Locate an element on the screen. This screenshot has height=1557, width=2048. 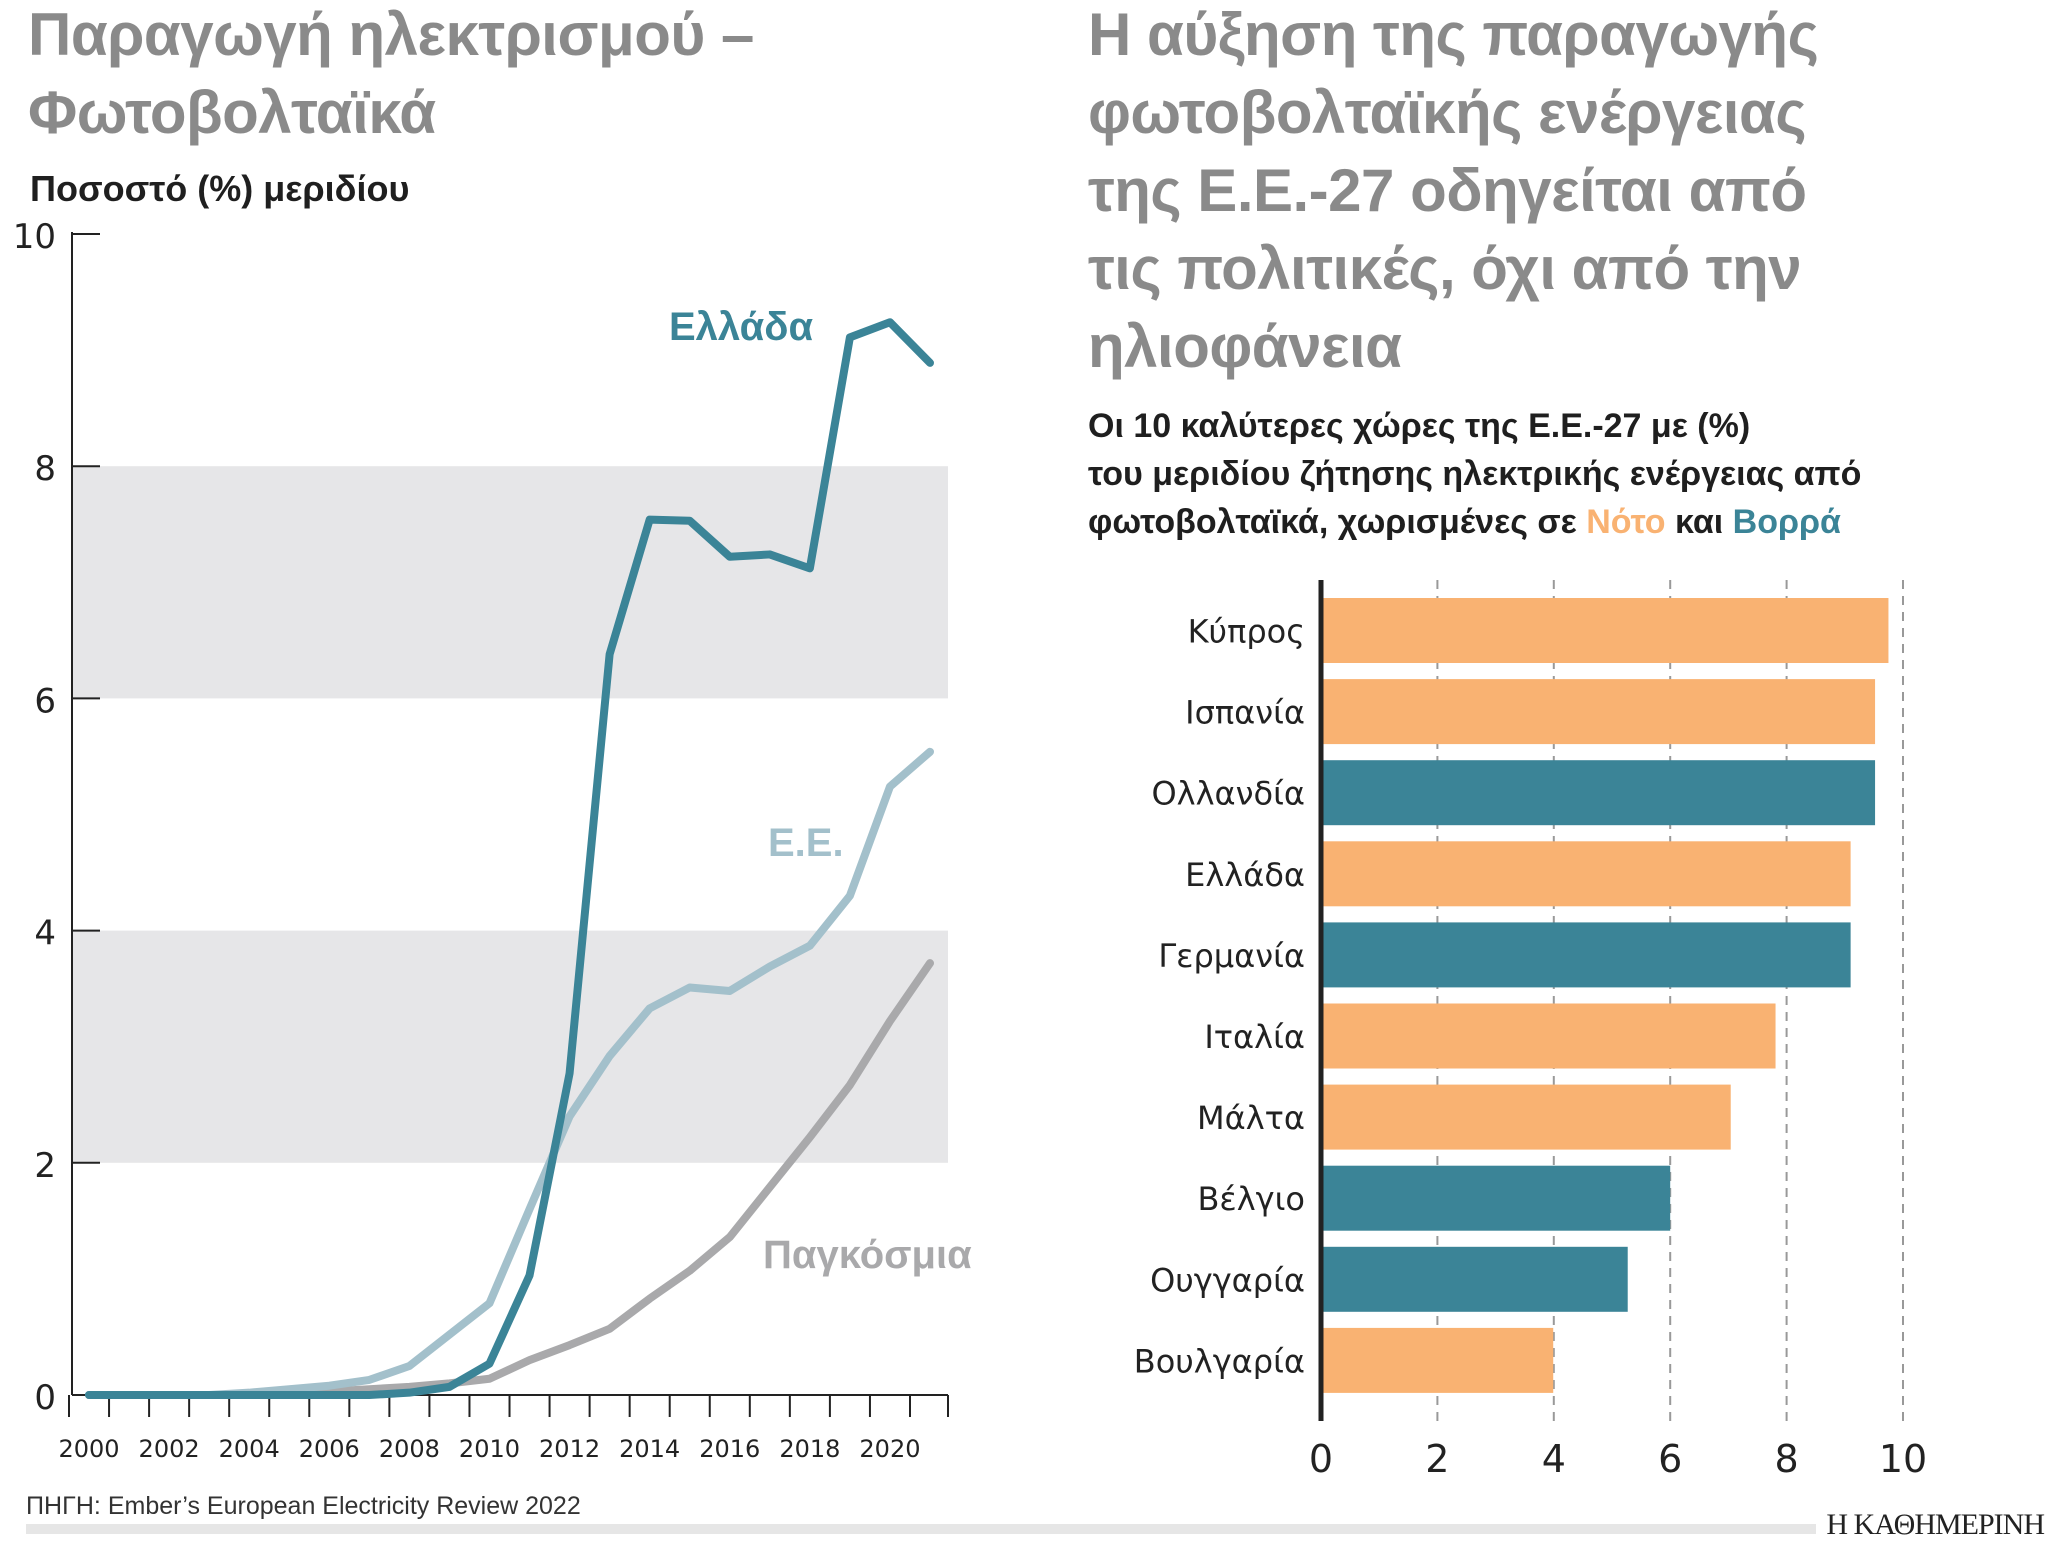
x-tick-label: 2010 is located at coordinates (489, 1449).